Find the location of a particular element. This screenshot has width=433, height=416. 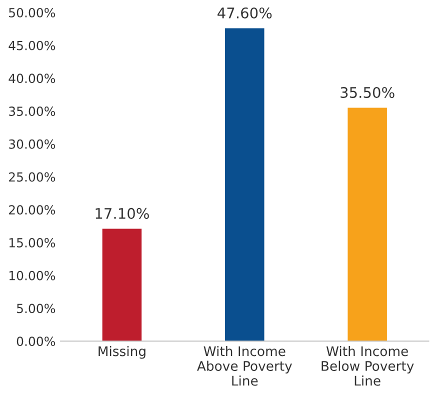

x-tick-label: Missing is located at coordinates (122, 352).